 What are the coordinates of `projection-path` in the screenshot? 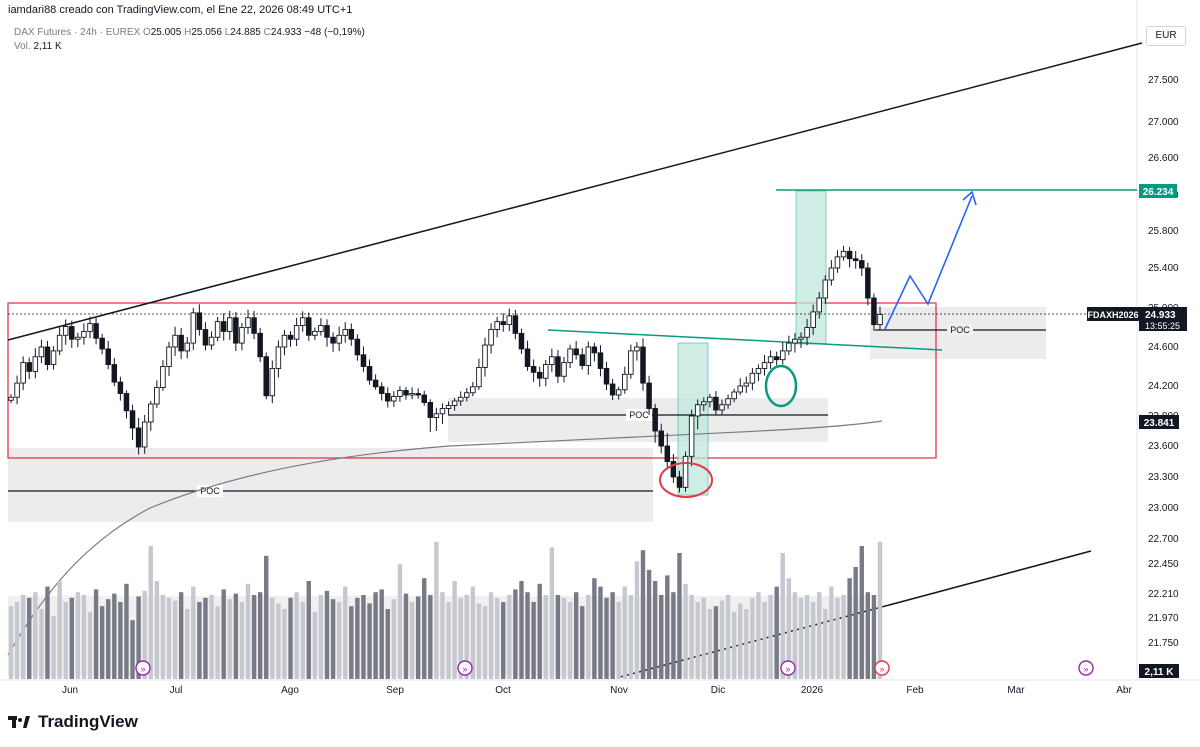 It's located at (928, 262).